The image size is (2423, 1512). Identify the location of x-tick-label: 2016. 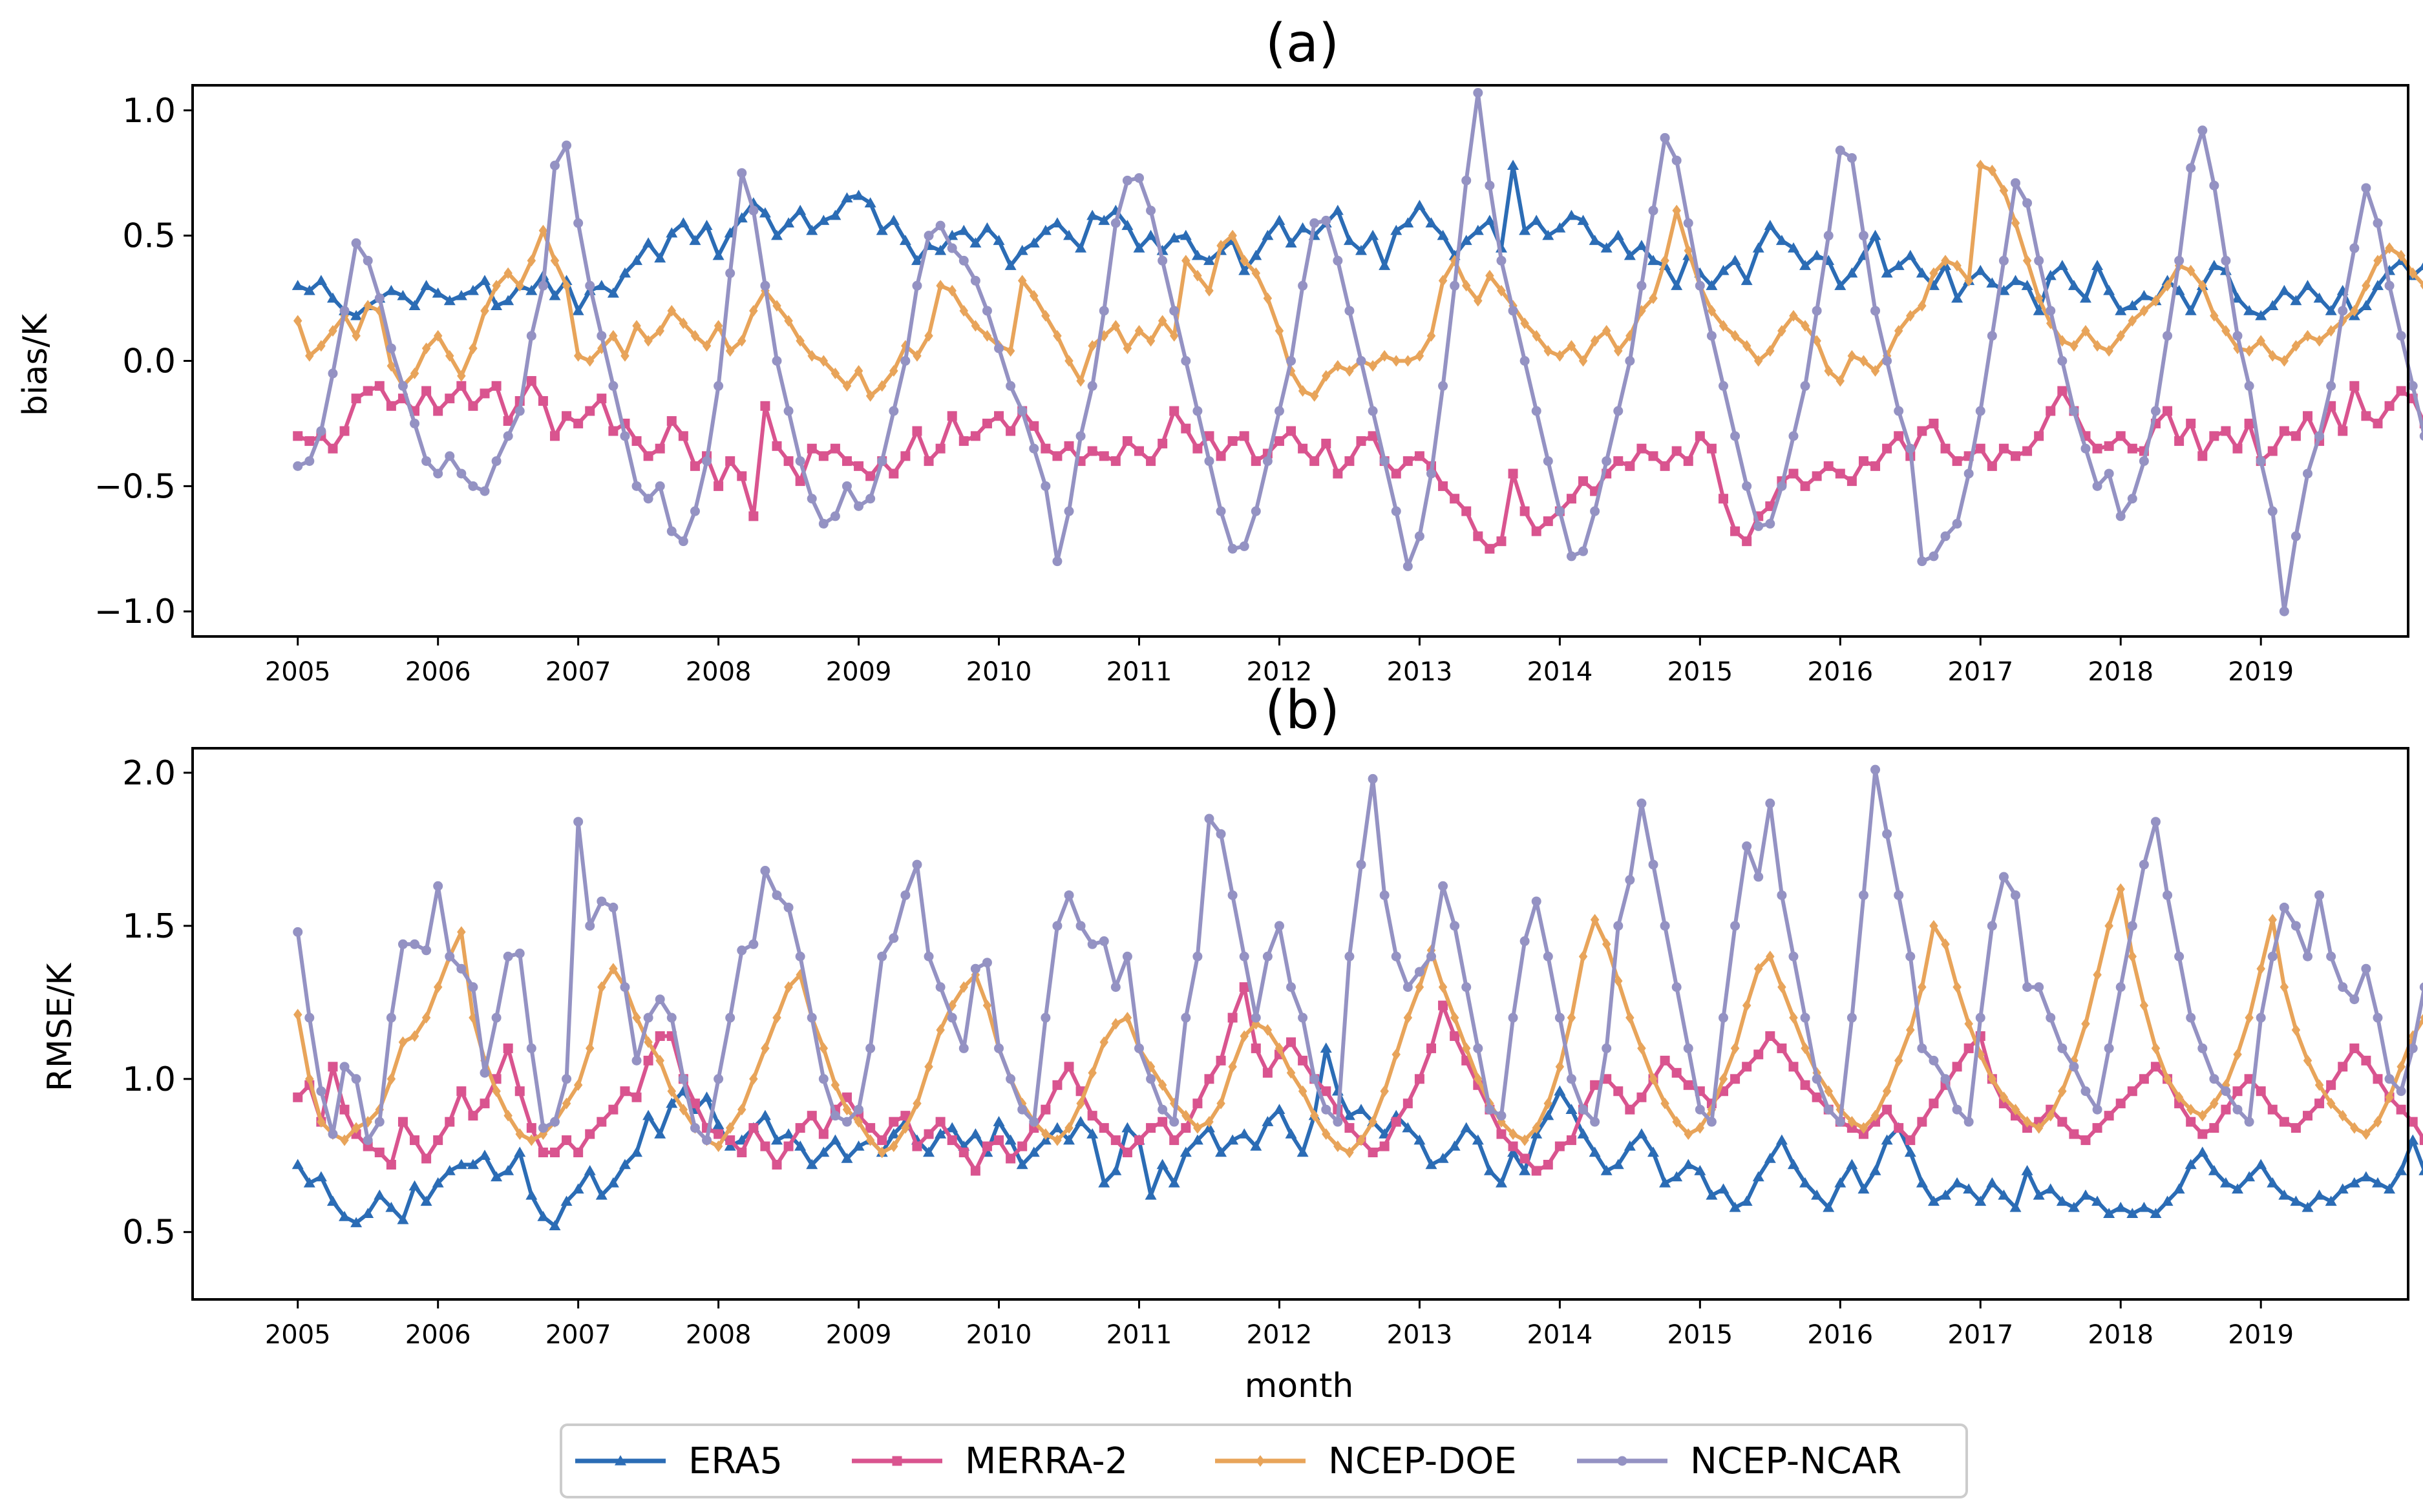
(1840, 672).